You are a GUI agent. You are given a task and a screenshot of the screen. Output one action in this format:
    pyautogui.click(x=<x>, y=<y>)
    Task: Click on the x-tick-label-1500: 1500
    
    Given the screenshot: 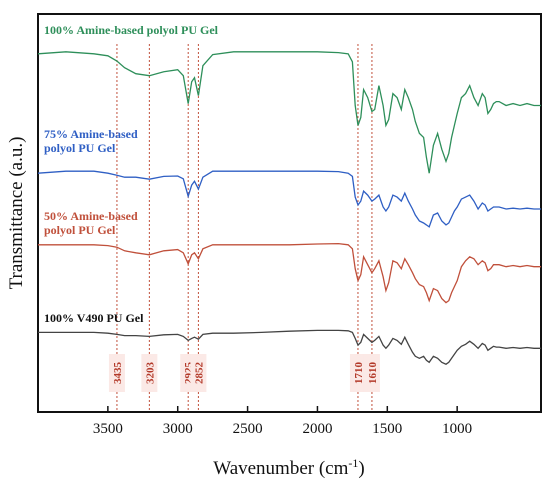 What is the action you would take?
    pyautogui.click(x=387, y=429)
    